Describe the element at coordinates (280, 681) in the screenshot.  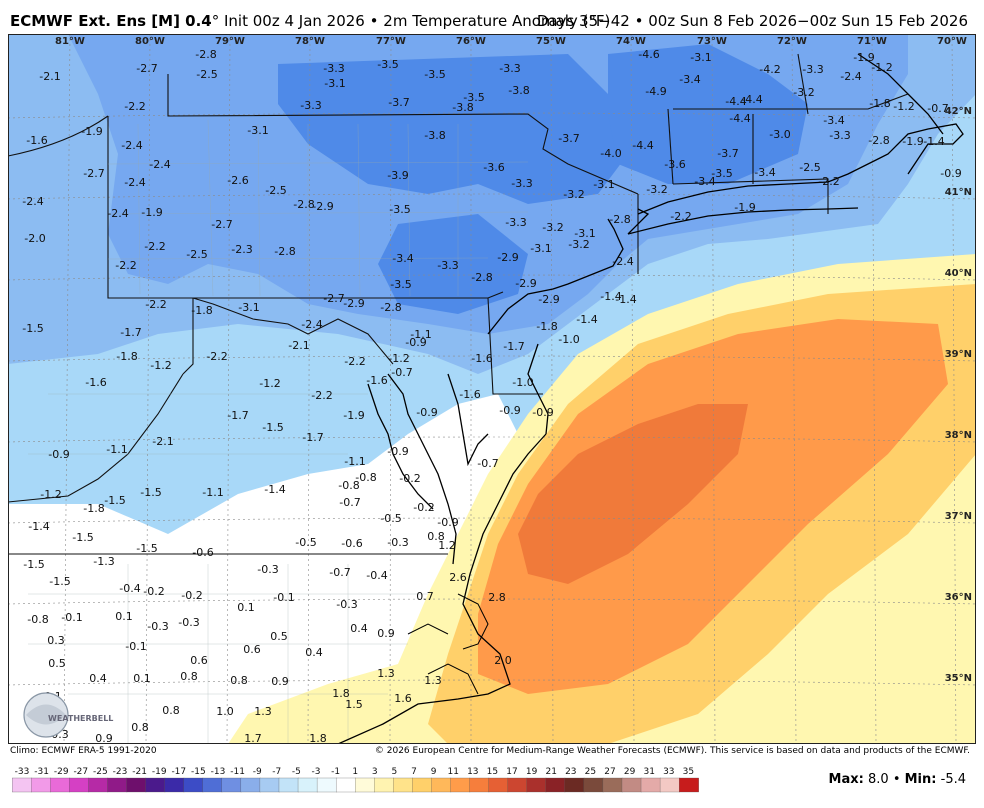
I see `anomaly-value-193: 0.9` at that location.